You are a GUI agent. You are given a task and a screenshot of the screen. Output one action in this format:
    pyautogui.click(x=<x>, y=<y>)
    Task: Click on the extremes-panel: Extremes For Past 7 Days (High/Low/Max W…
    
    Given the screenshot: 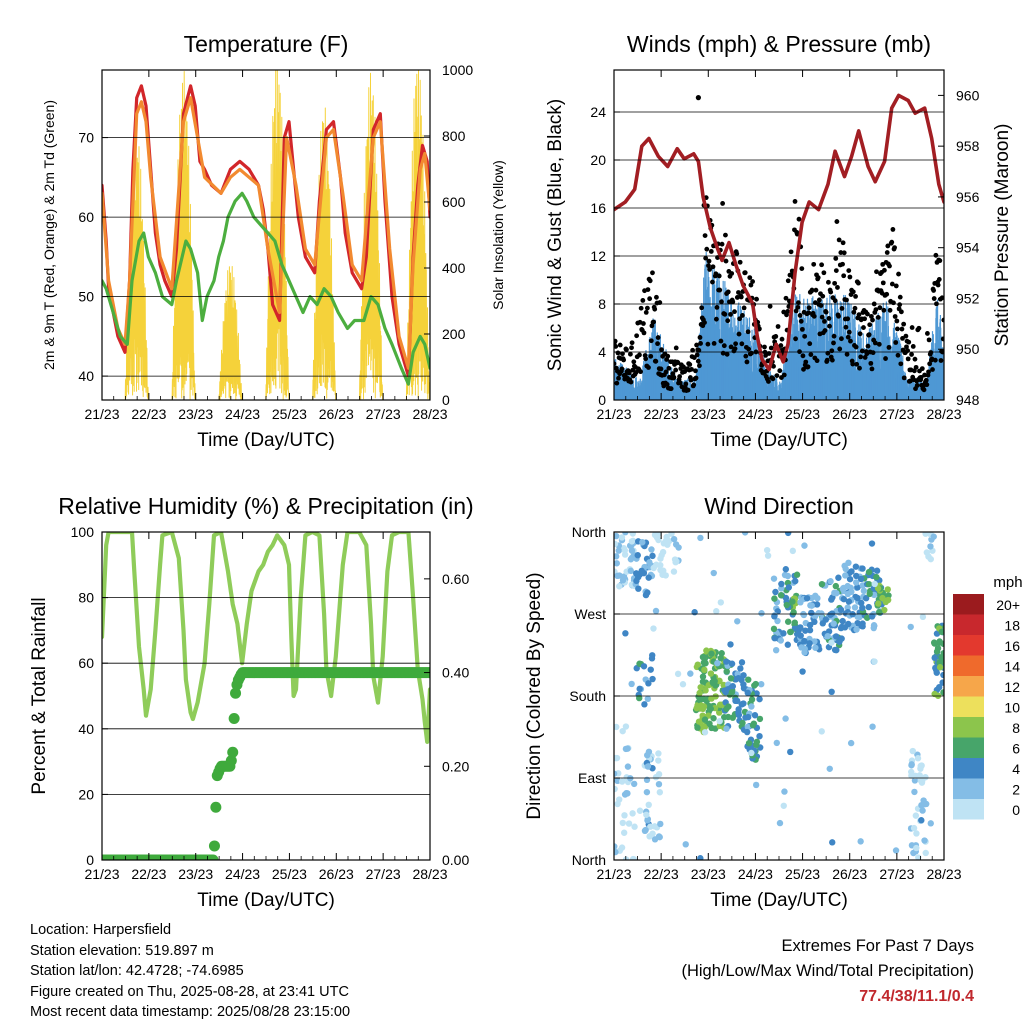 What is the action you would take?
    pyautogui.click(x=827, y=971)
    